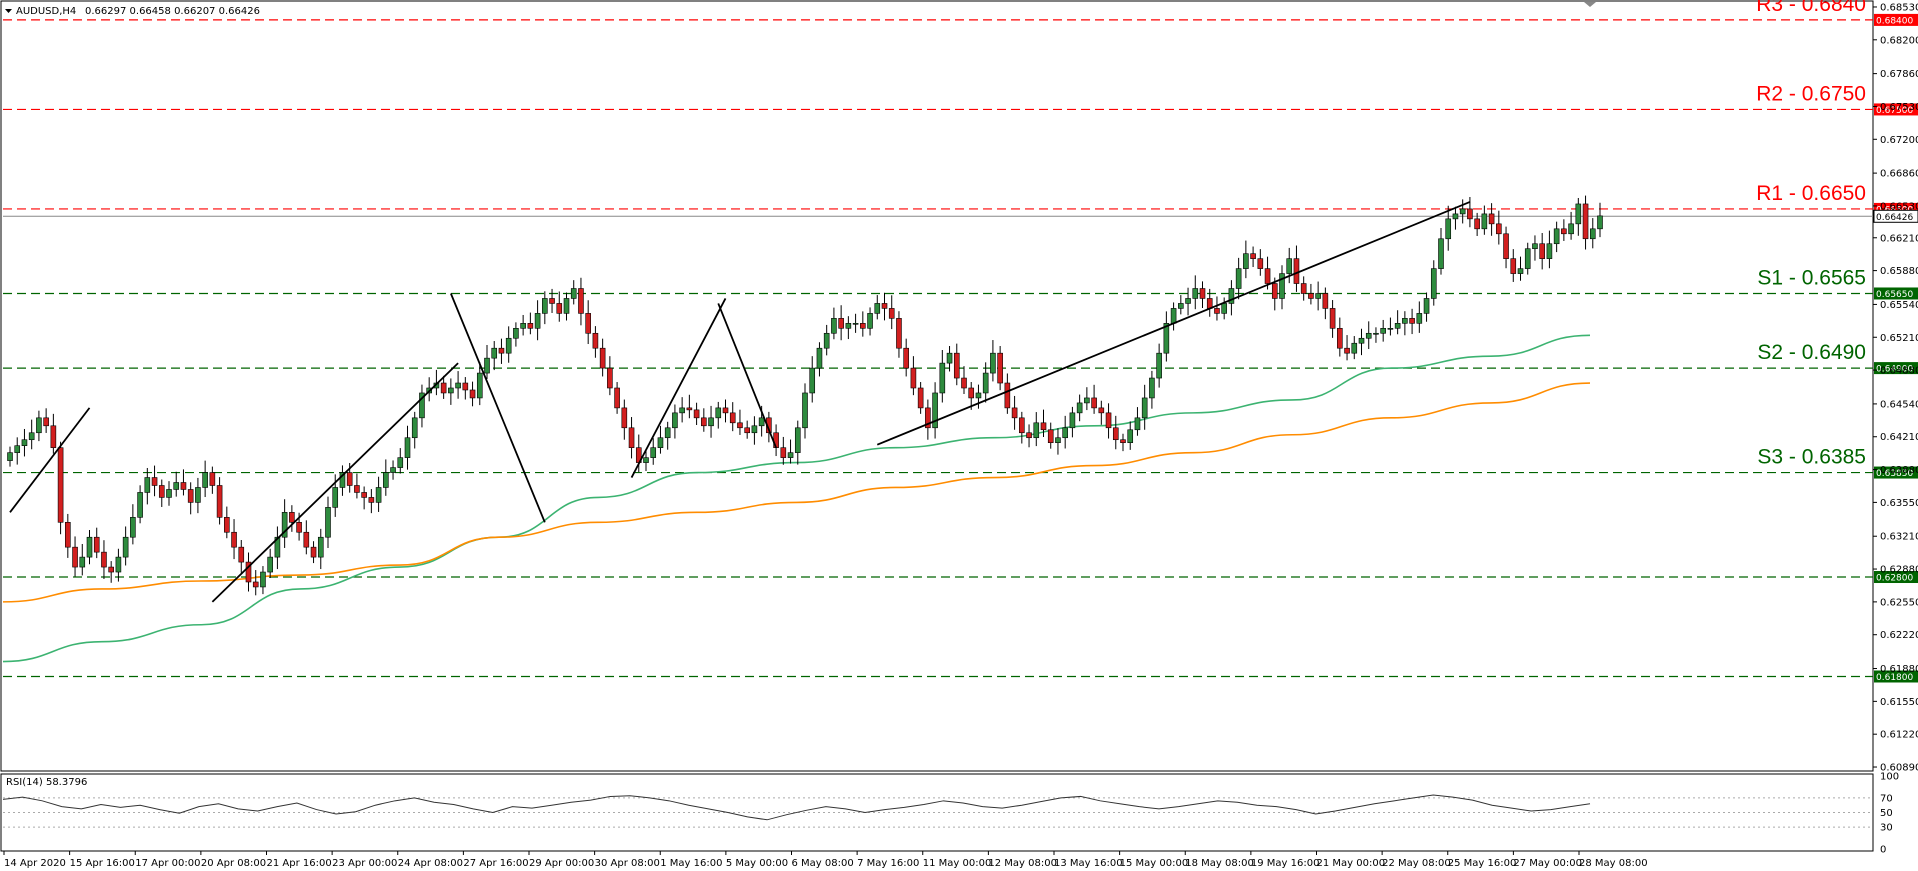 The height and width of the screenshot is (871, 1918). I want to click on price-tick-label: 0.61550, so click(1899, 702).